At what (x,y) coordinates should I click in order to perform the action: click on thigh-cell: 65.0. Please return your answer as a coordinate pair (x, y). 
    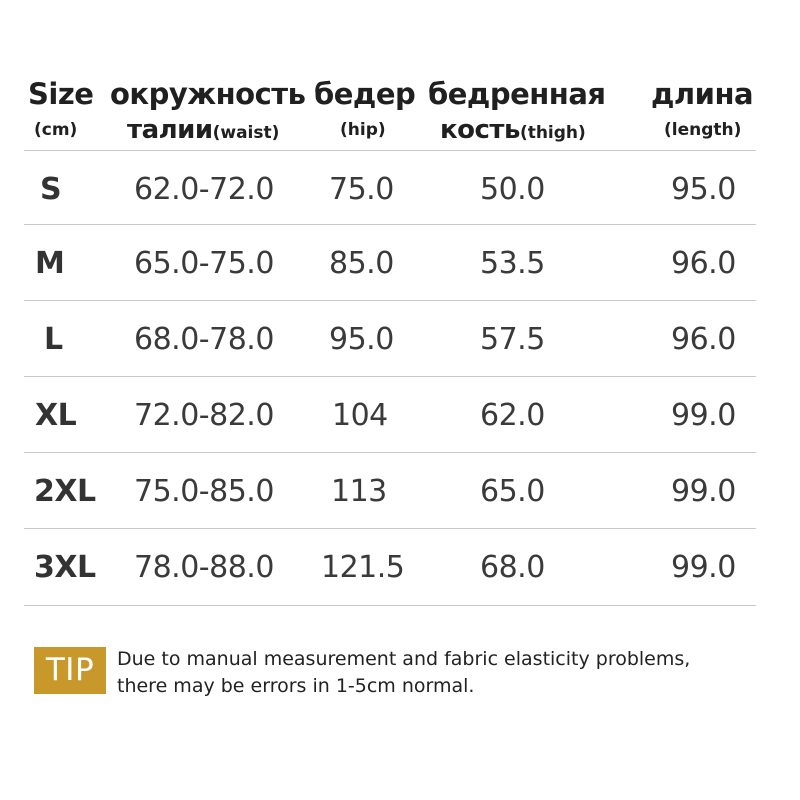
    Looking at the image, I should click on (512, 491).